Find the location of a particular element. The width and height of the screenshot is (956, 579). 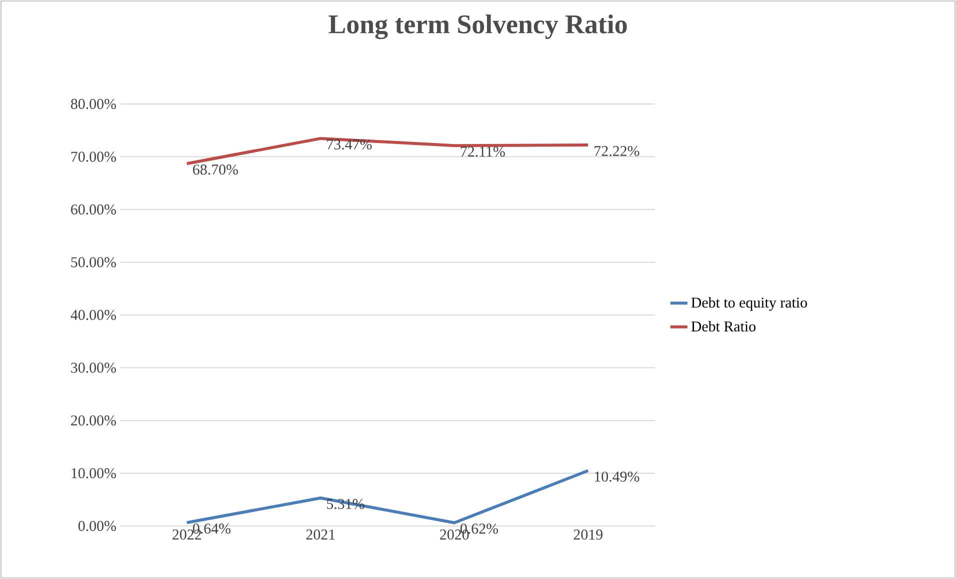

data-label: 72.11% is located at coordinates (482, 151).